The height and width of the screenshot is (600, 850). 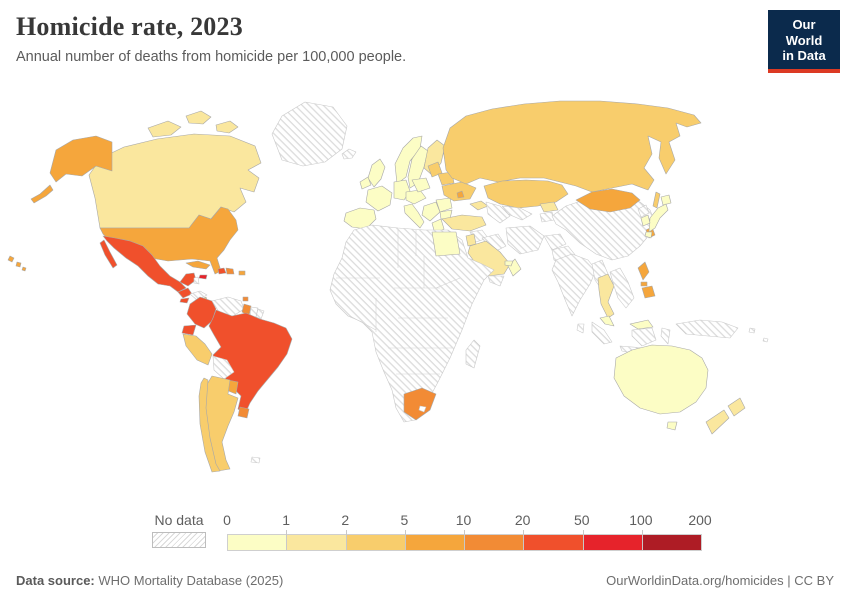 I want to click on country-turkmenistan, so click(x=498, y=212).